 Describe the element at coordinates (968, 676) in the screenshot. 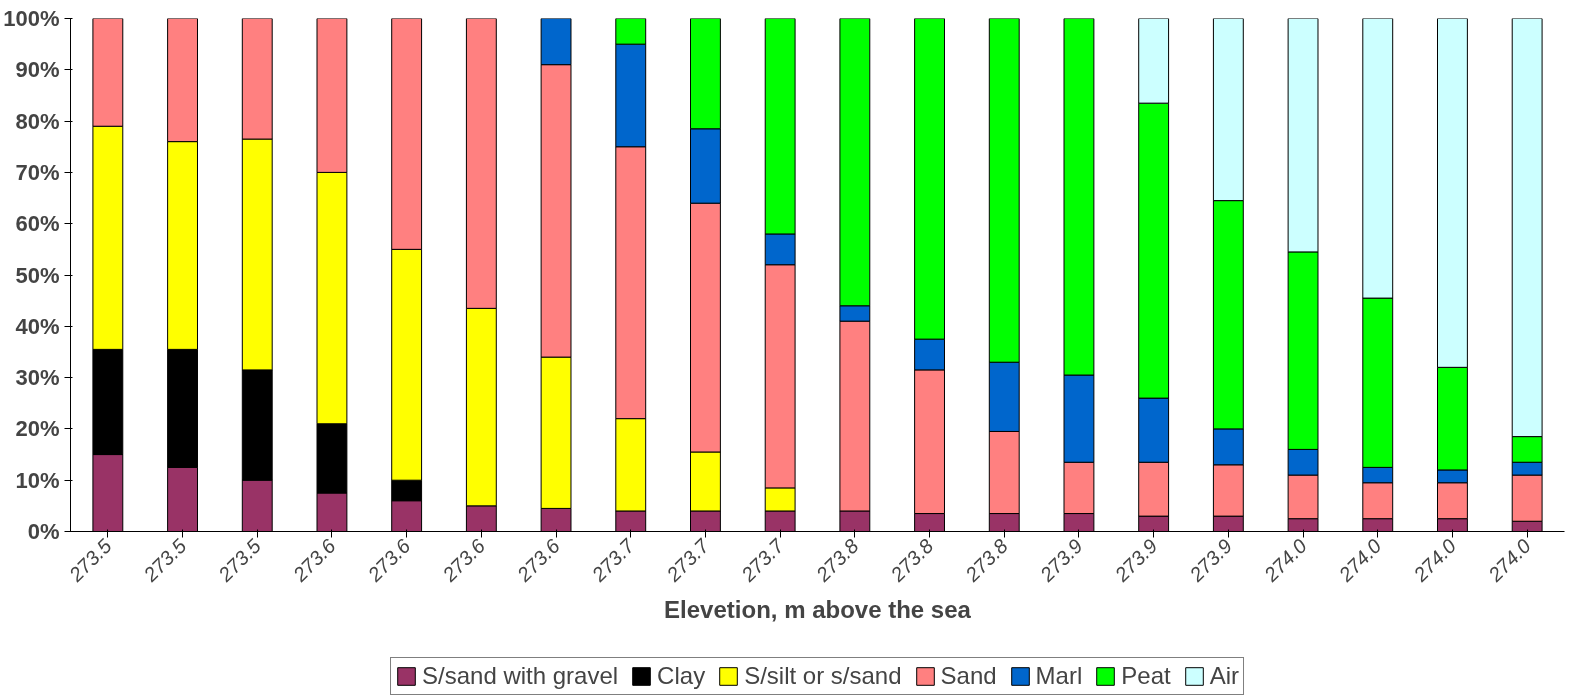

I see `legend-label: Sand` at that location.